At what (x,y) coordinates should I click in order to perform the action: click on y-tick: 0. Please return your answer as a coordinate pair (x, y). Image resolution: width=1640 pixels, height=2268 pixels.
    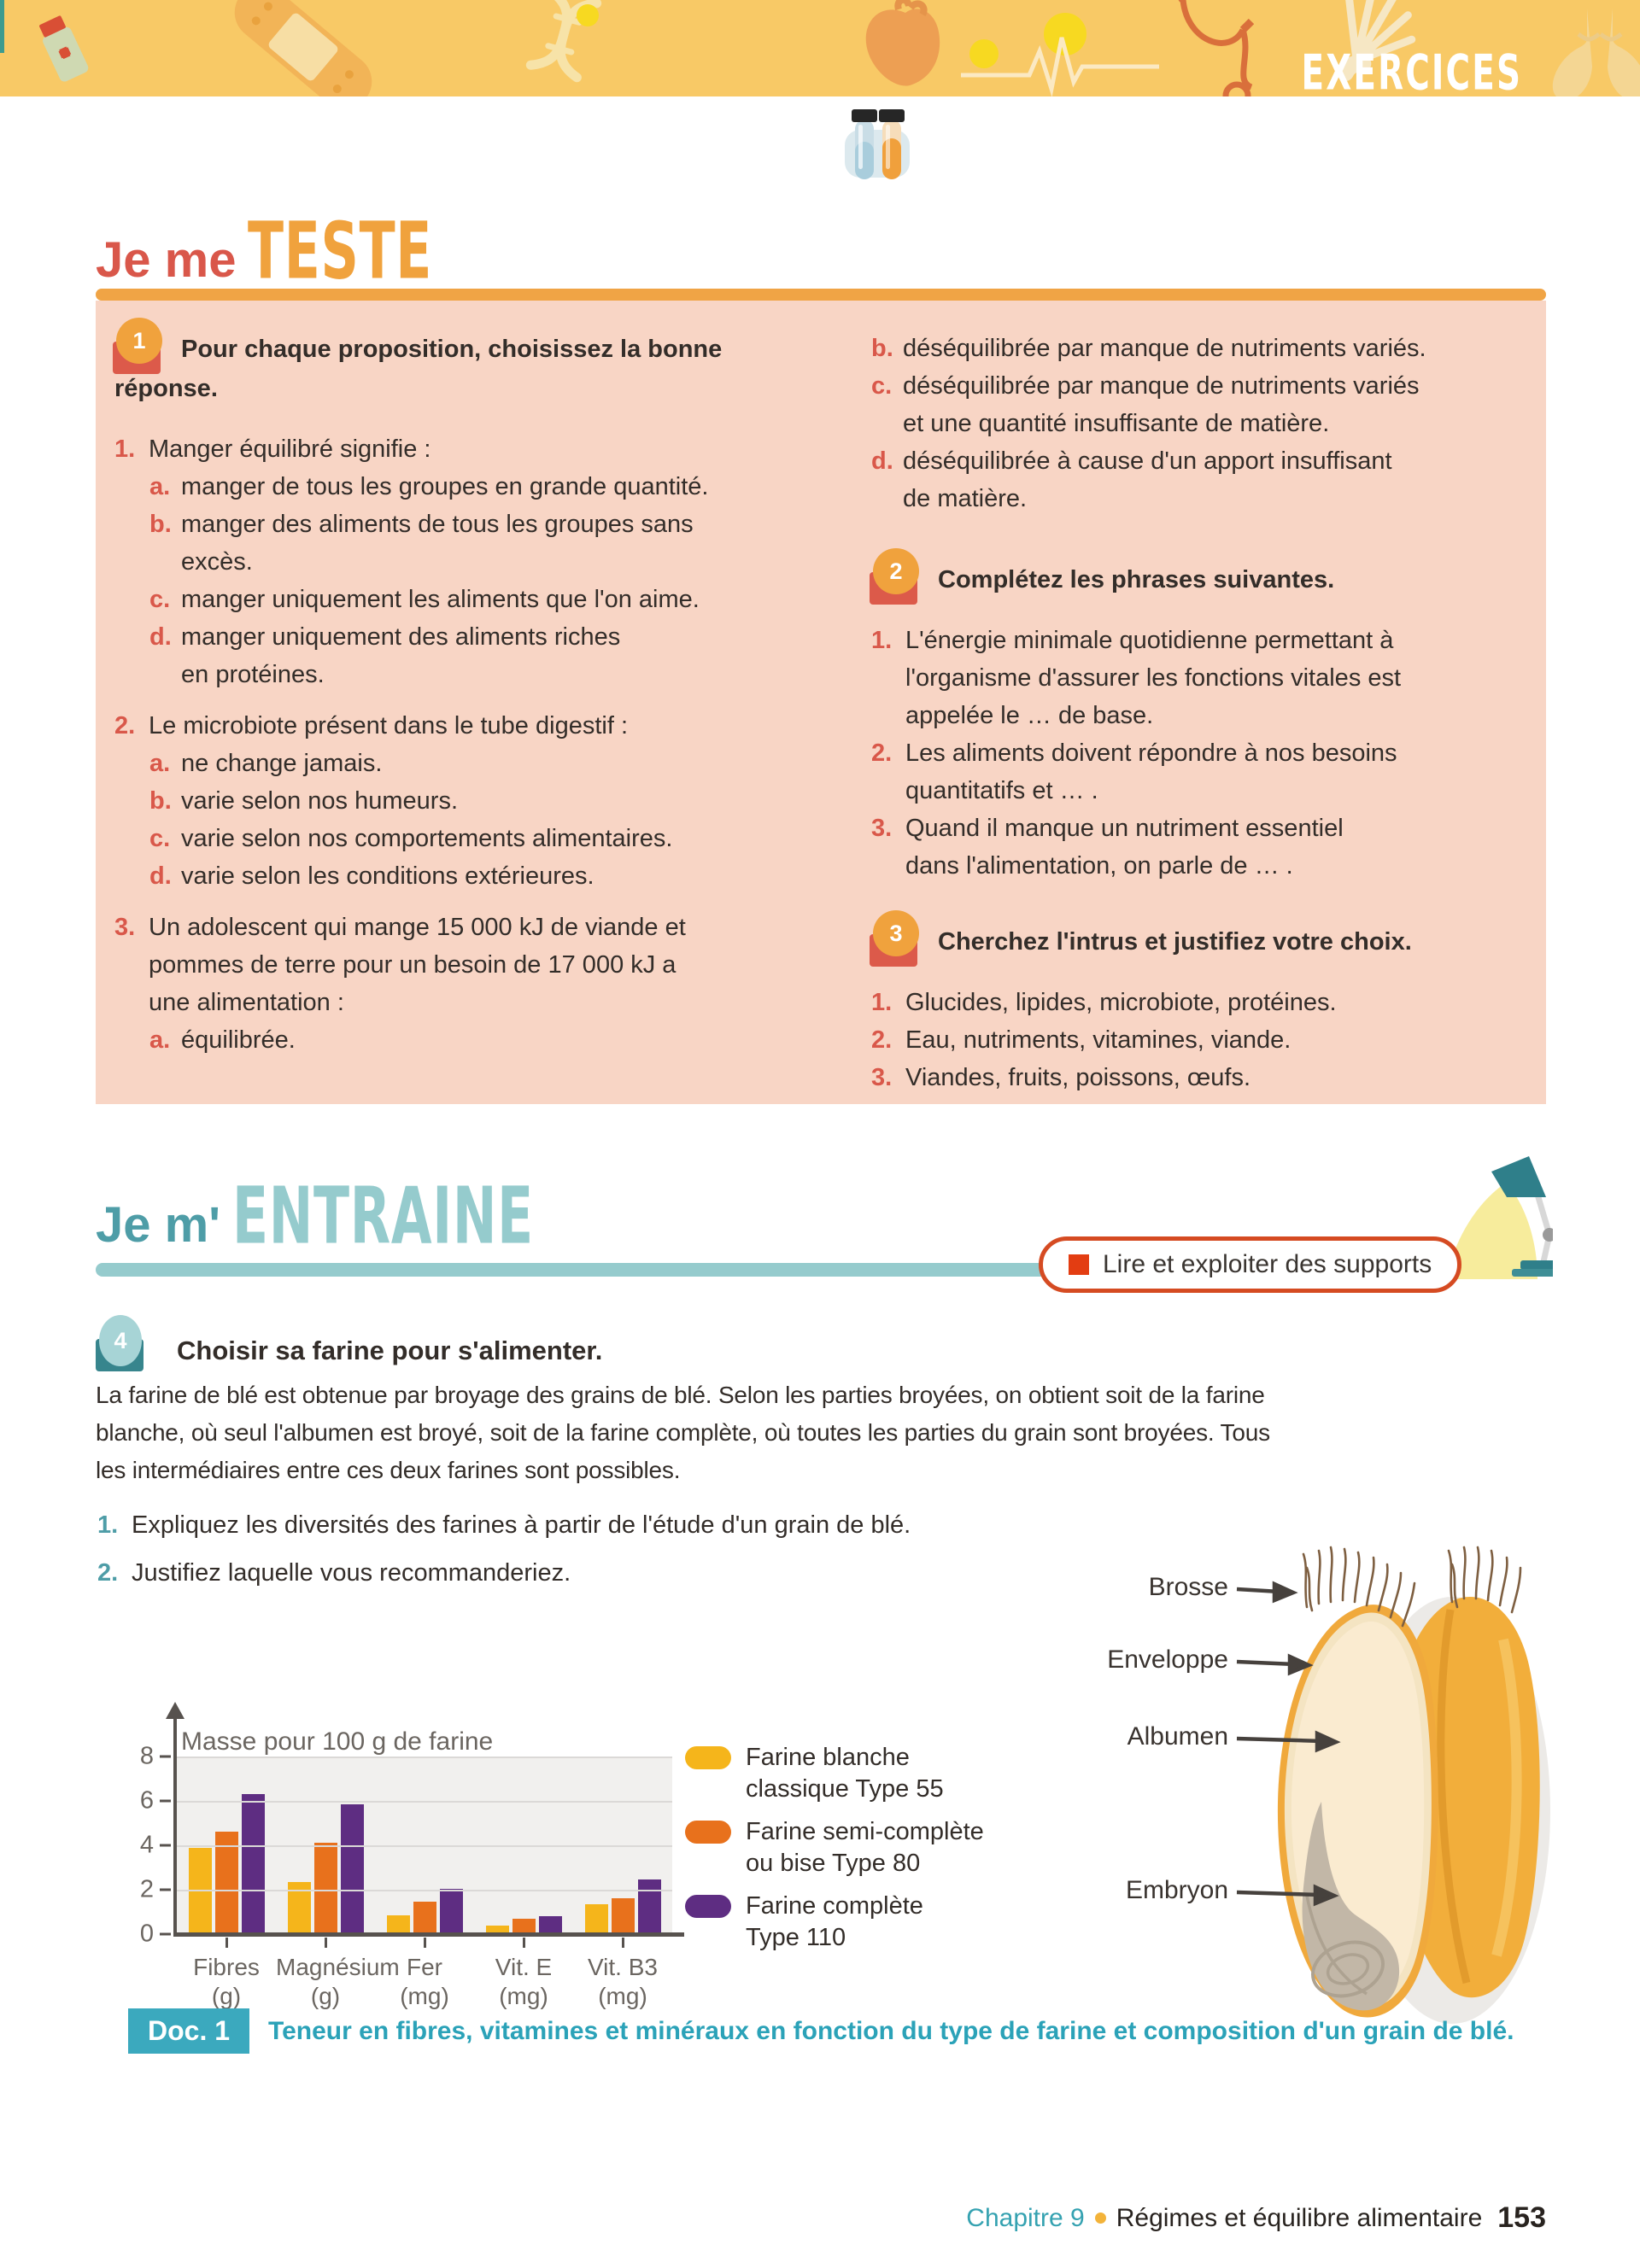
    Looking at the image, I should click on (155, 1934).